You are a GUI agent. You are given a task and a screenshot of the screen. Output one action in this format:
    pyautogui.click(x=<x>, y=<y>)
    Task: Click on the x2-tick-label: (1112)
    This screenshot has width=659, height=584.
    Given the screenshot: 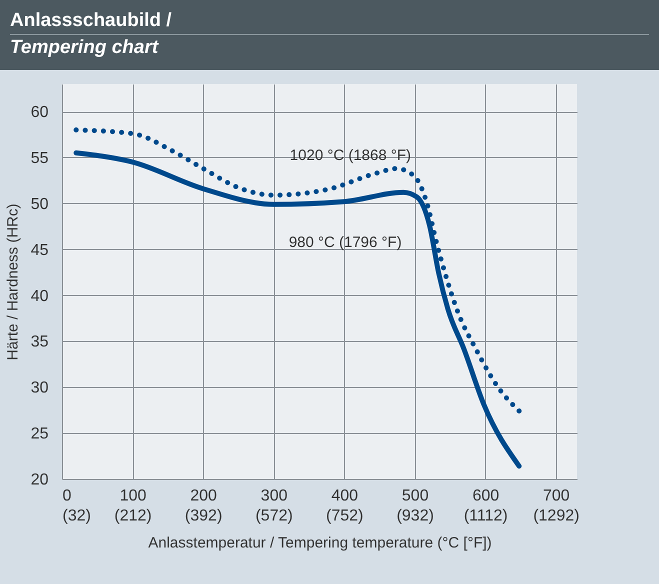 What is the action you would take?
    pyautogui.click(x=486, y=516)
    